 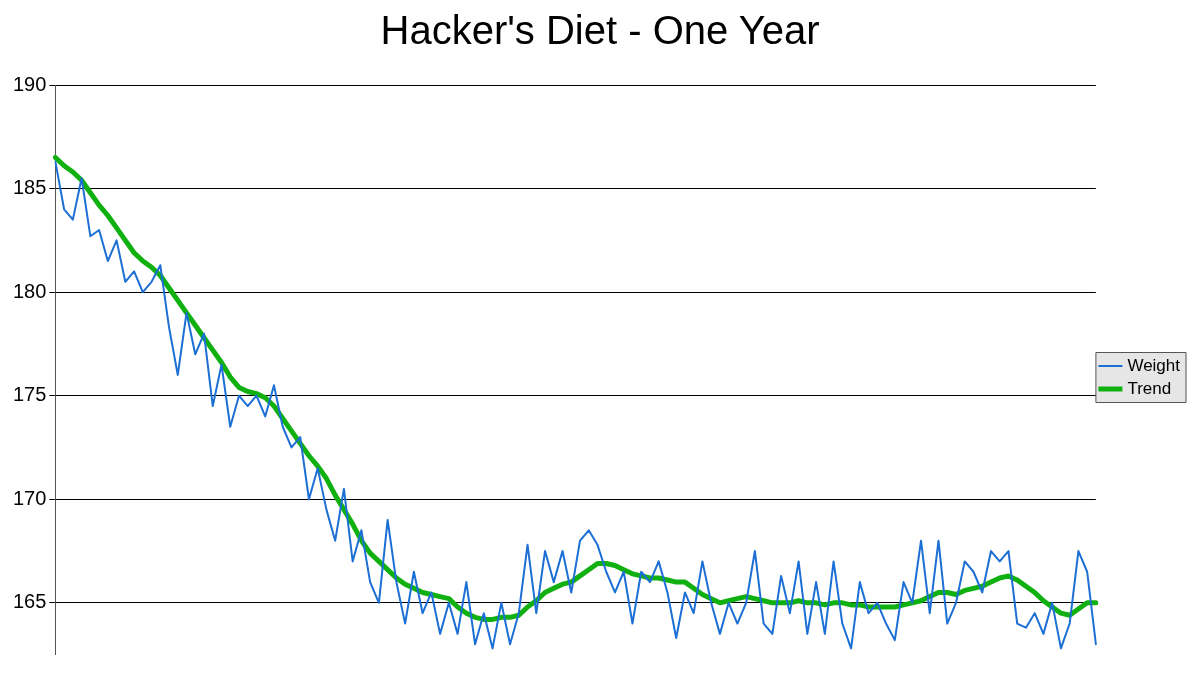 I want to click on chart-title: Hacker's Diet - One Year, so click(x=600, y=30).